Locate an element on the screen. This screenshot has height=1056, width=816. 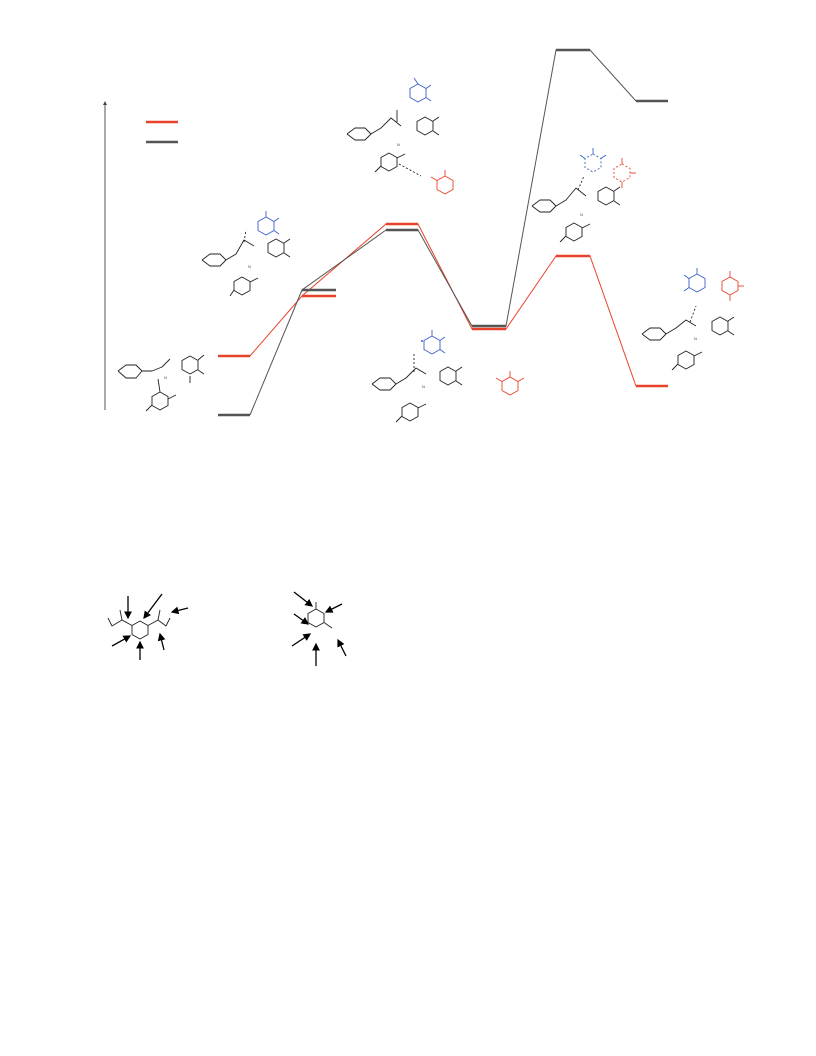
arrow-structure-left is located at coordinates (148, 626).